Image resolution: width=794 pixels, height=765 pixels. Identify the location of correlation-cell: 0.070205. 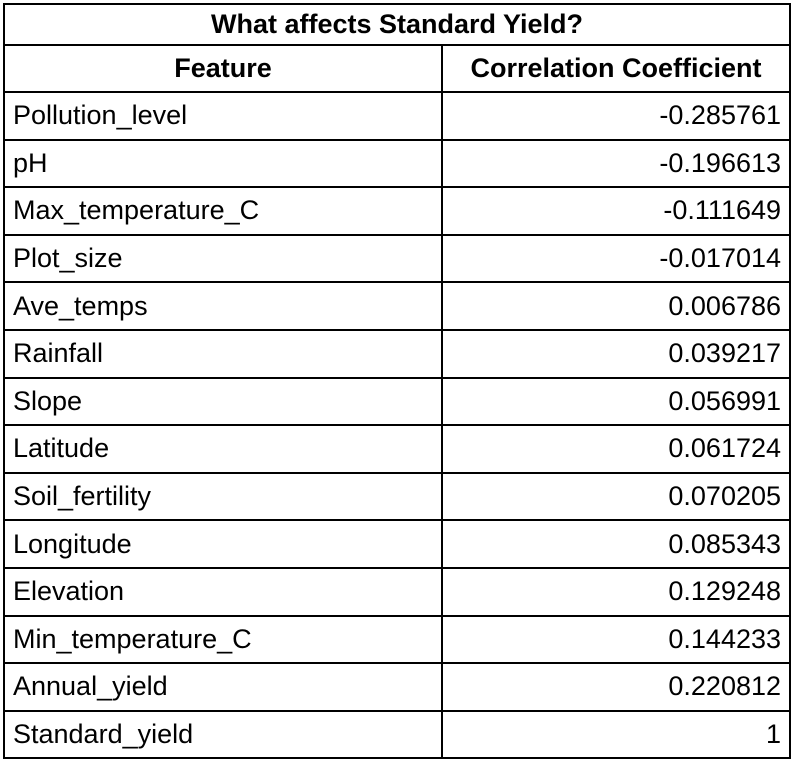
(616, 496).